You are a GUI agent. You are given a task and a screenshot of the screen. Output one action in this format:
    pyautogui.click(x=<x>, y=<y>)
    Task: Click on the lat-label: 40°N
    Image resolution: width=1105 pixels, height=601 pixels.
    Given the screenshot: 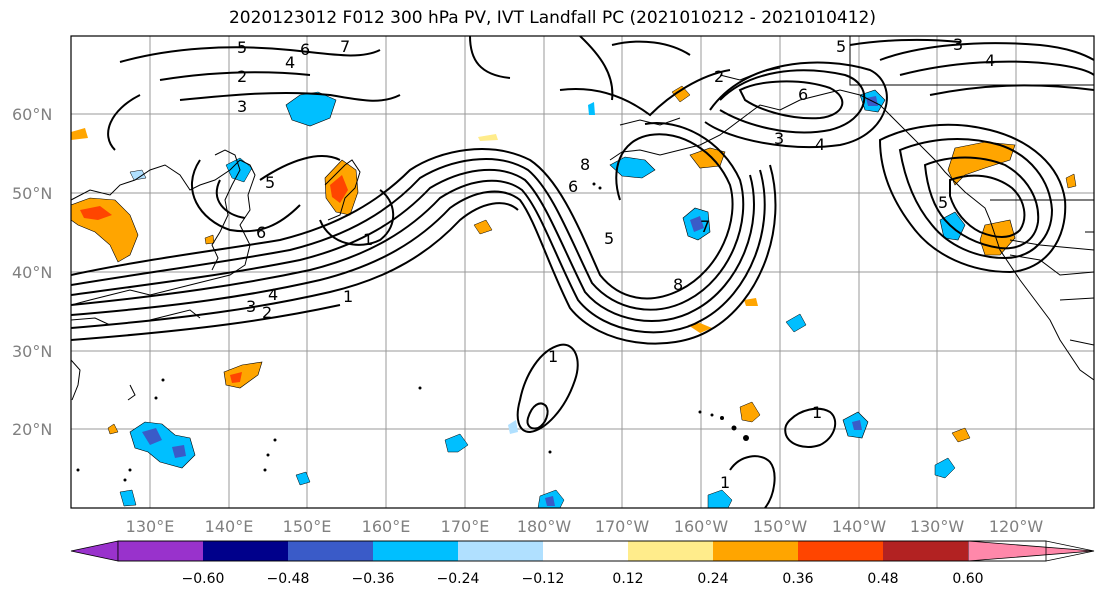 What is the action you would take?
    pyautogui.click(x=32, y=272)
    